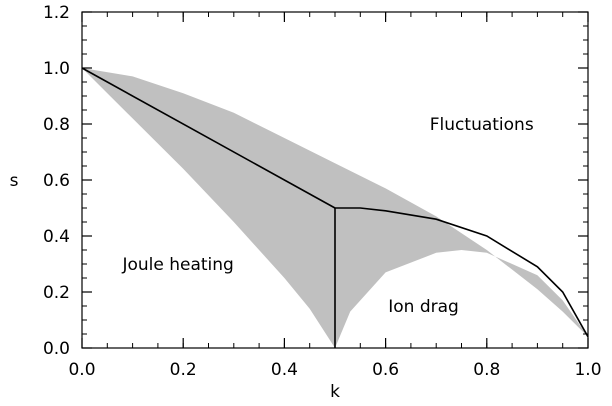  Describe the element at coordinates (482, 125) in the screenshot. I see `region-label: Fluctuations` at that location.